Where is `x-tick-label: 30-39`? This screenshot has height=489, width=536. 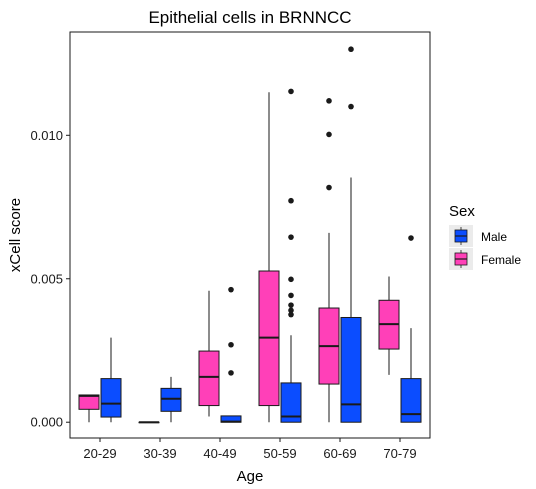
x-tick-label: 30-39 is located at coordinates (159, 453).